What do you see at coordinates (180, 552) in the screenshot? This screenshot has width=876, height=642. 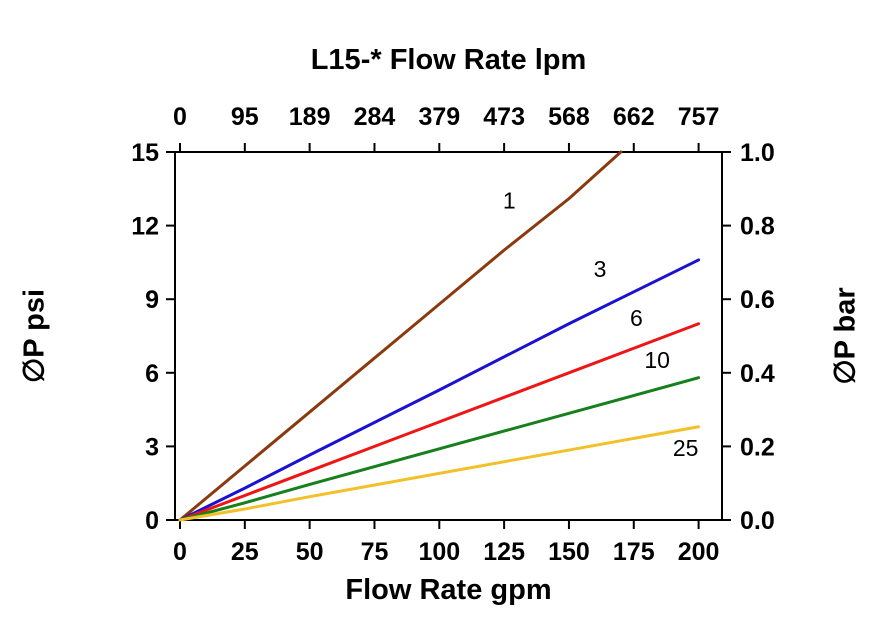 I see `x-tick-label-bottom: 0` at bounding box center [180, 552].